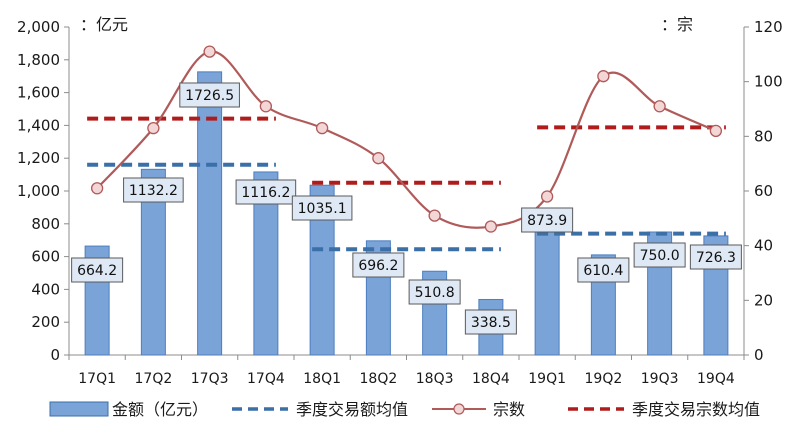  Describe the element at coordinates (547, 379) in the screenshot. I see `x-tick-label: 19Q1` at that location.